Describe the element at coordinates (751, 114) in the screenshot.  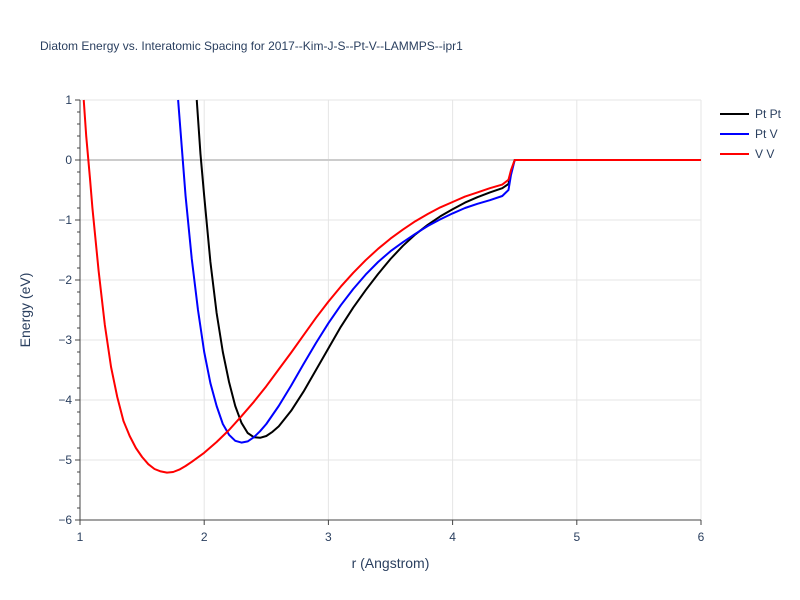
I see `legend-item-pt-pt: Pt Pt` at that location.